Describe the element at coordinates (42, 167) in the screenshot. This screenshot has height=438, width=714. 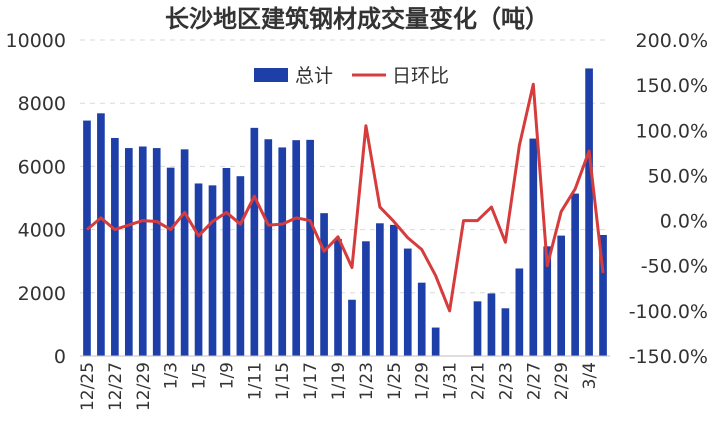
I see `left-tick-label: 6000` at that location.